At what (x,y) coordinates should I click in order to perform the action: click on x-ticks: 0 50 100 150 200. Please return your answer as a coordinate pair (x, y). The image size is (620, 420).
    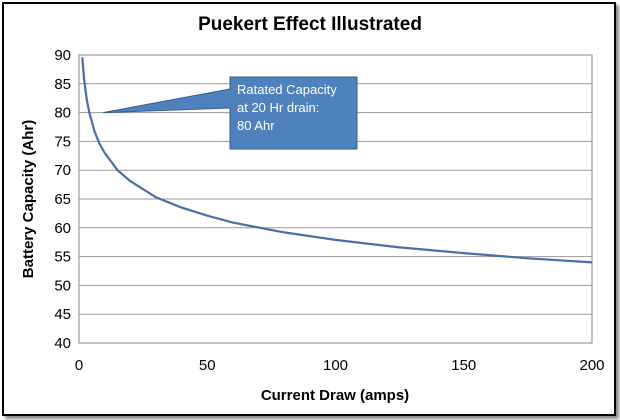
    Looking at the image, I should click on (340, 365).